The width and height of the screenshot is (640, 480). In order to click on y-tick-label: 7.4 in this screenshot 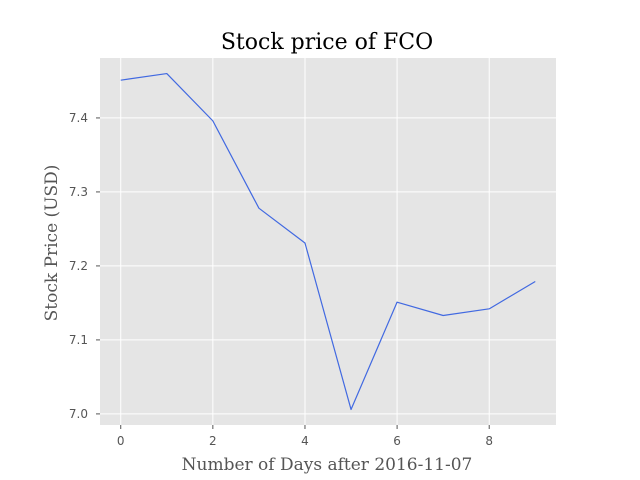, I will do `click(78, 118)`.